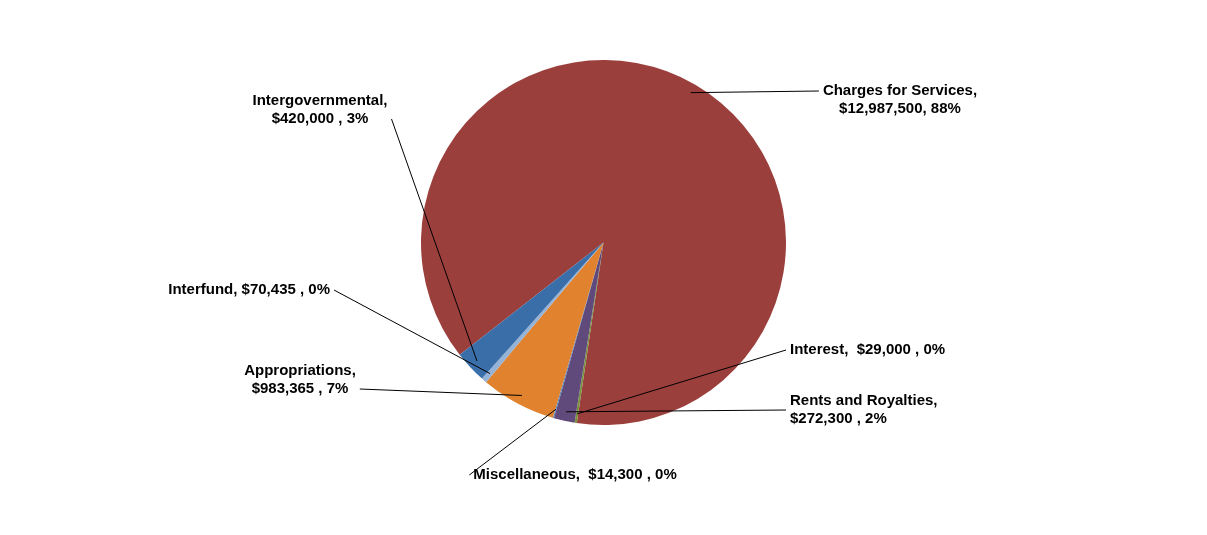 This screenshot has width=1207, height=535. Describe the element at coordinates (249, 289) in the screenshot. I see `slice-label: Interfund, $70,435 , 0%` at that location.